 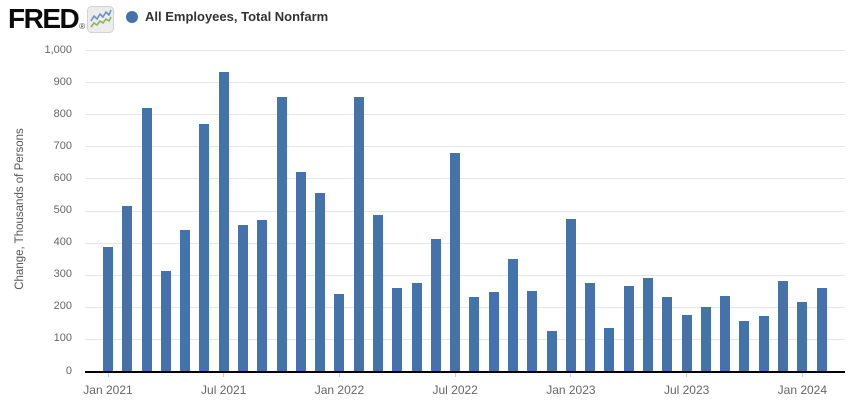 What do you see at coordinates (763, 343) in the screenshot?
I see `bar-nov-2023` at bounding box center [763, 343].